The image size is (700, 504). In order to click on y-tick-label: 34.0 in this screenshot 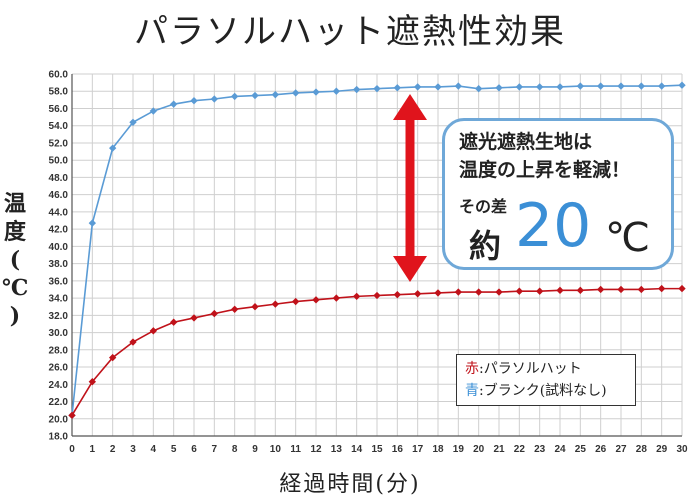, I will do `click(59, 299)`.